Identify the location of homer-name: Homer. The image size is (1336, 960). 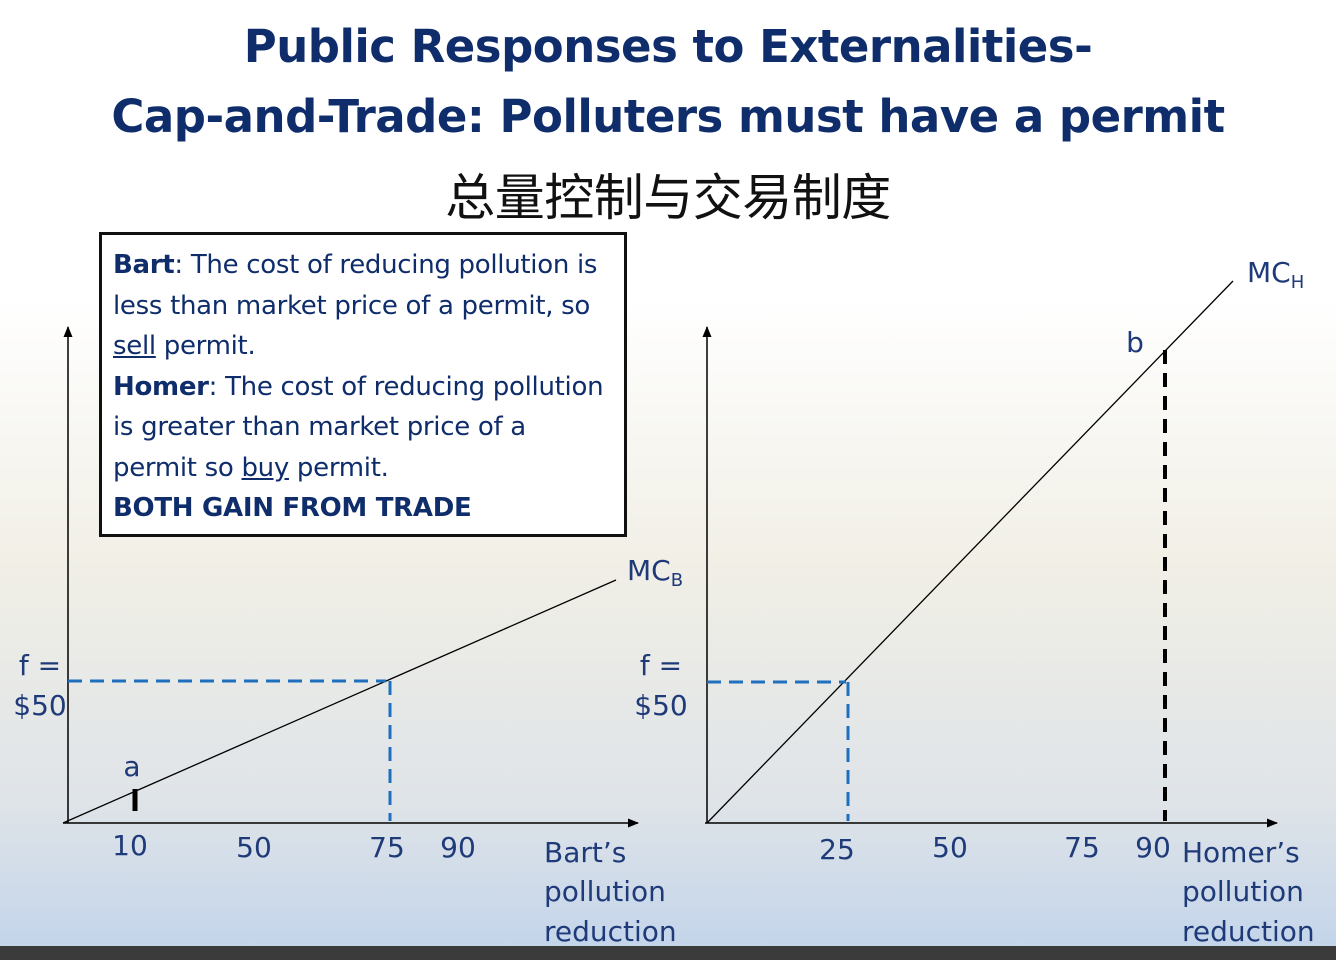
(161, 386).